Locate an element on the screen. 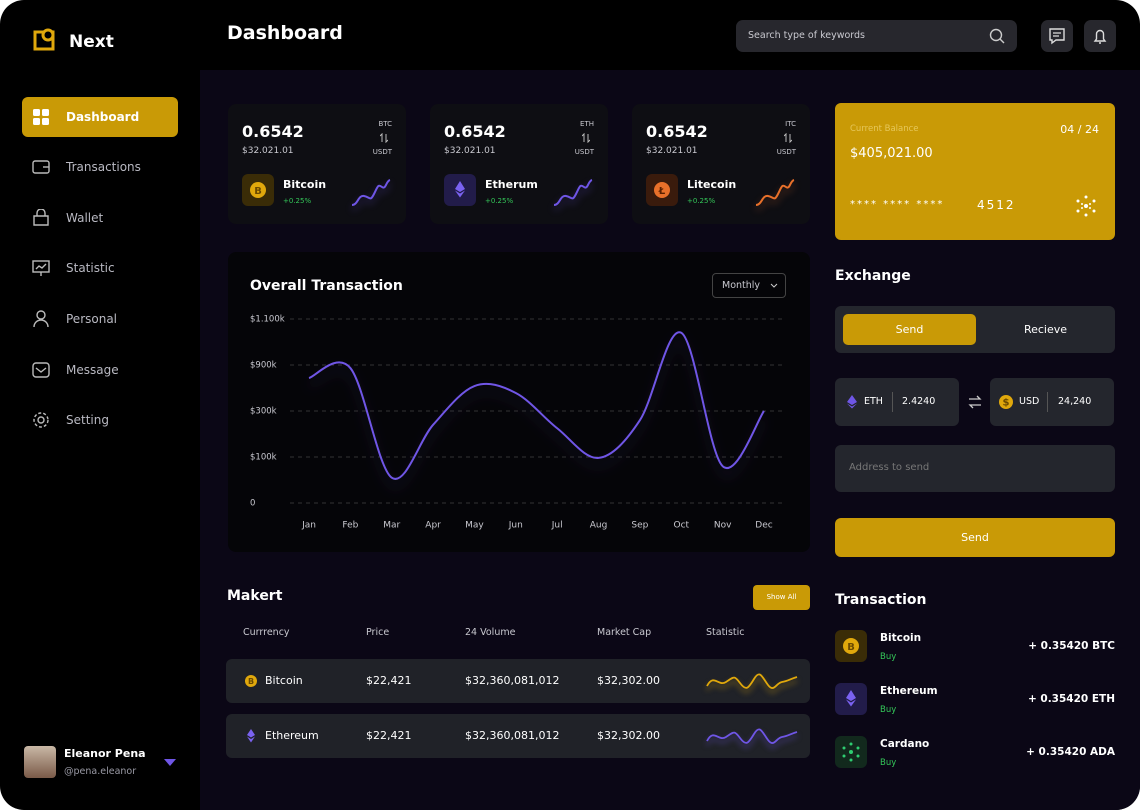 This screenshot has width=1140, height=810. from-currency-code: ETH is located at coordinates (873, 401).